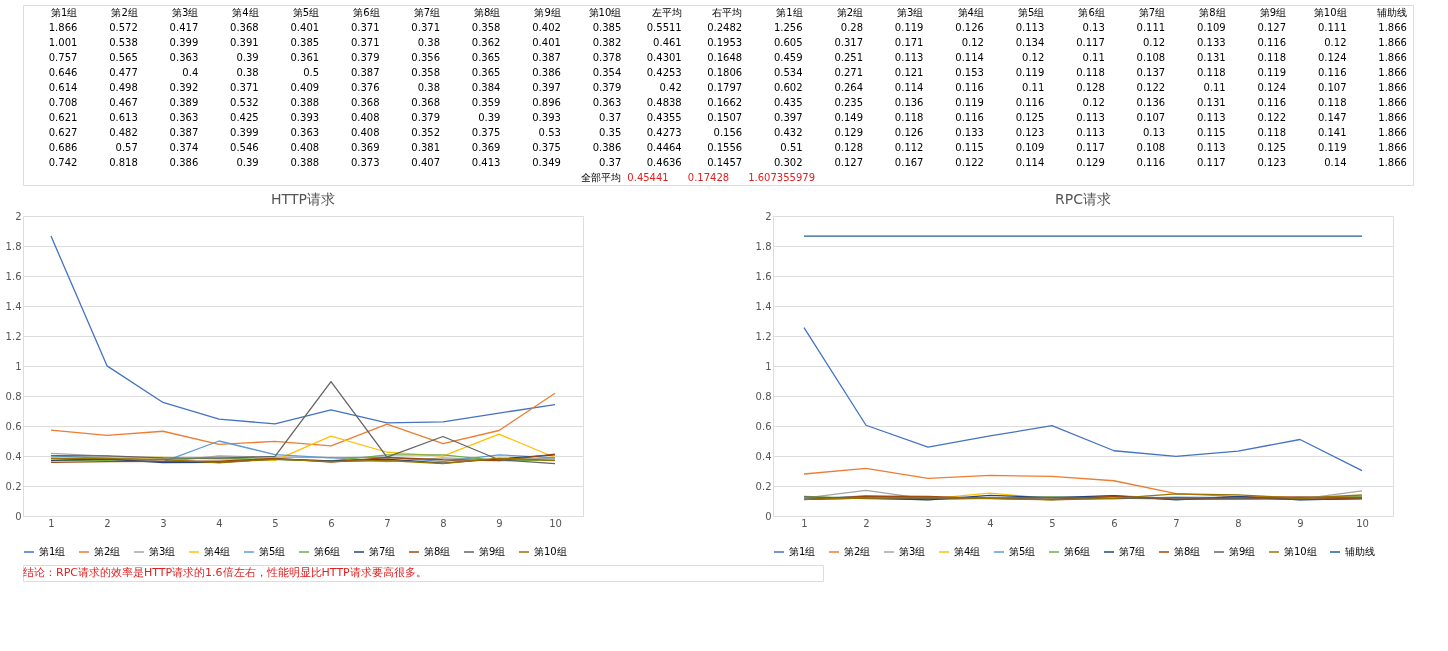  I want to click on text: 0.359, so click(486, 102).